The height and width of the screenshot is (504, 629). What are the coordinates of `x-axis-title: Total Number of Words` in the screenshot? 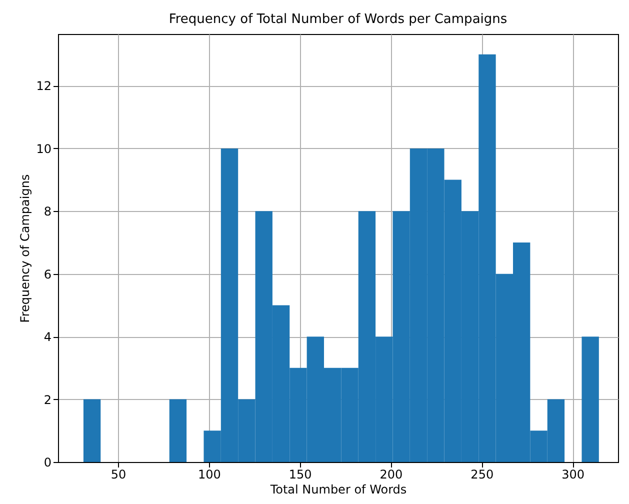 It's located at (338, 489).